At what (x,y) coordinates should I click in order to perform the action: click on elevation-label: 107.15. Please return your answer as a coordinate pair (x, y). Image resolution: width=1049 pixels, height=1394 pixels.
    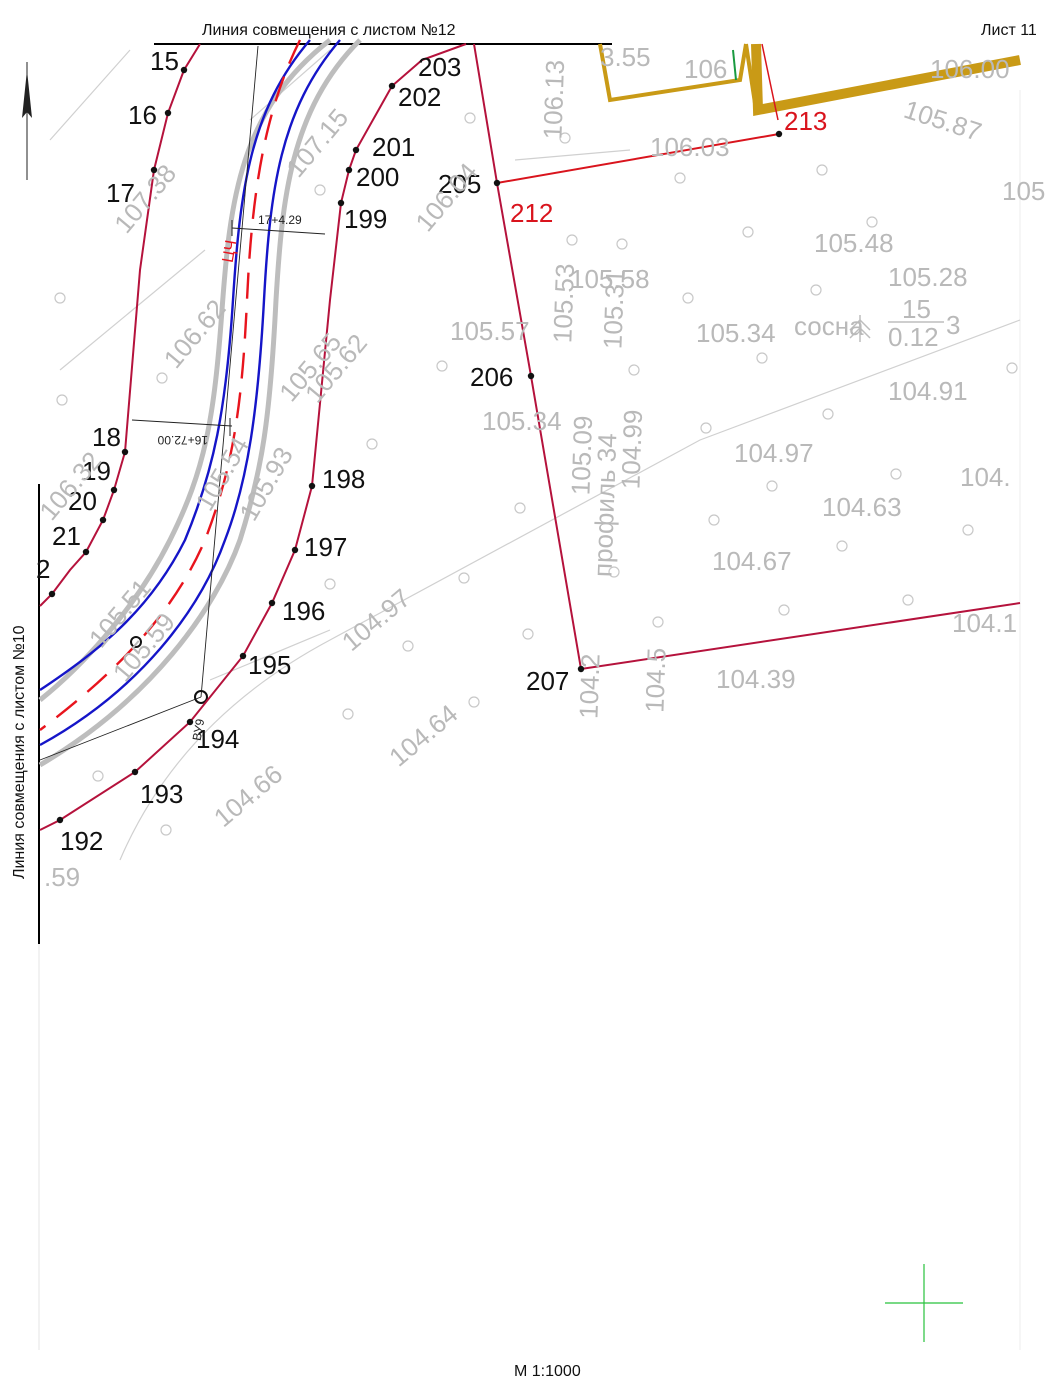
    Looking at the image, I should click on (317, 143).